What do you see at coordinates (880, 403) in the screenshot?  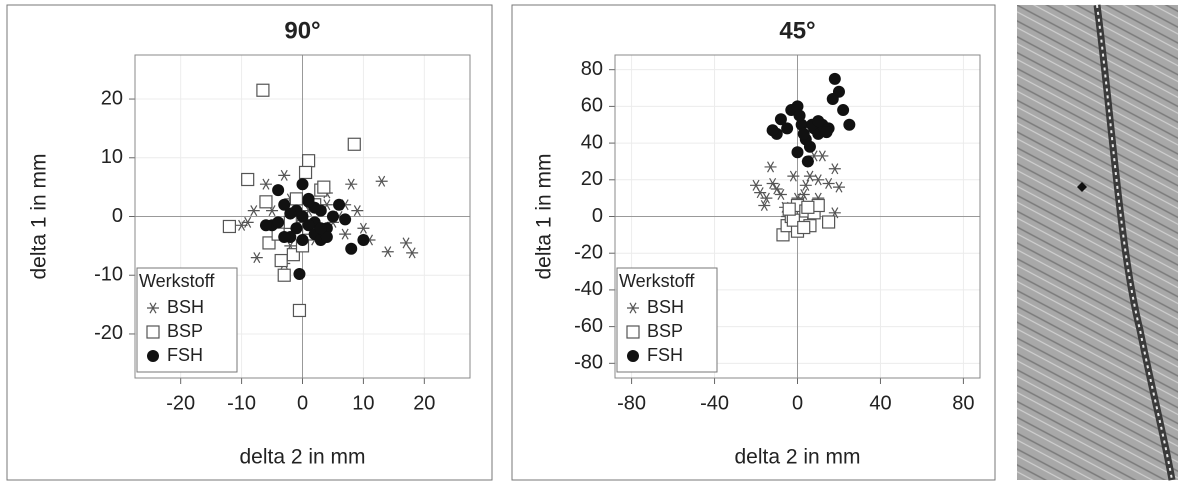 I see `x-tick-label: 40` at bounding box center [880, 403].